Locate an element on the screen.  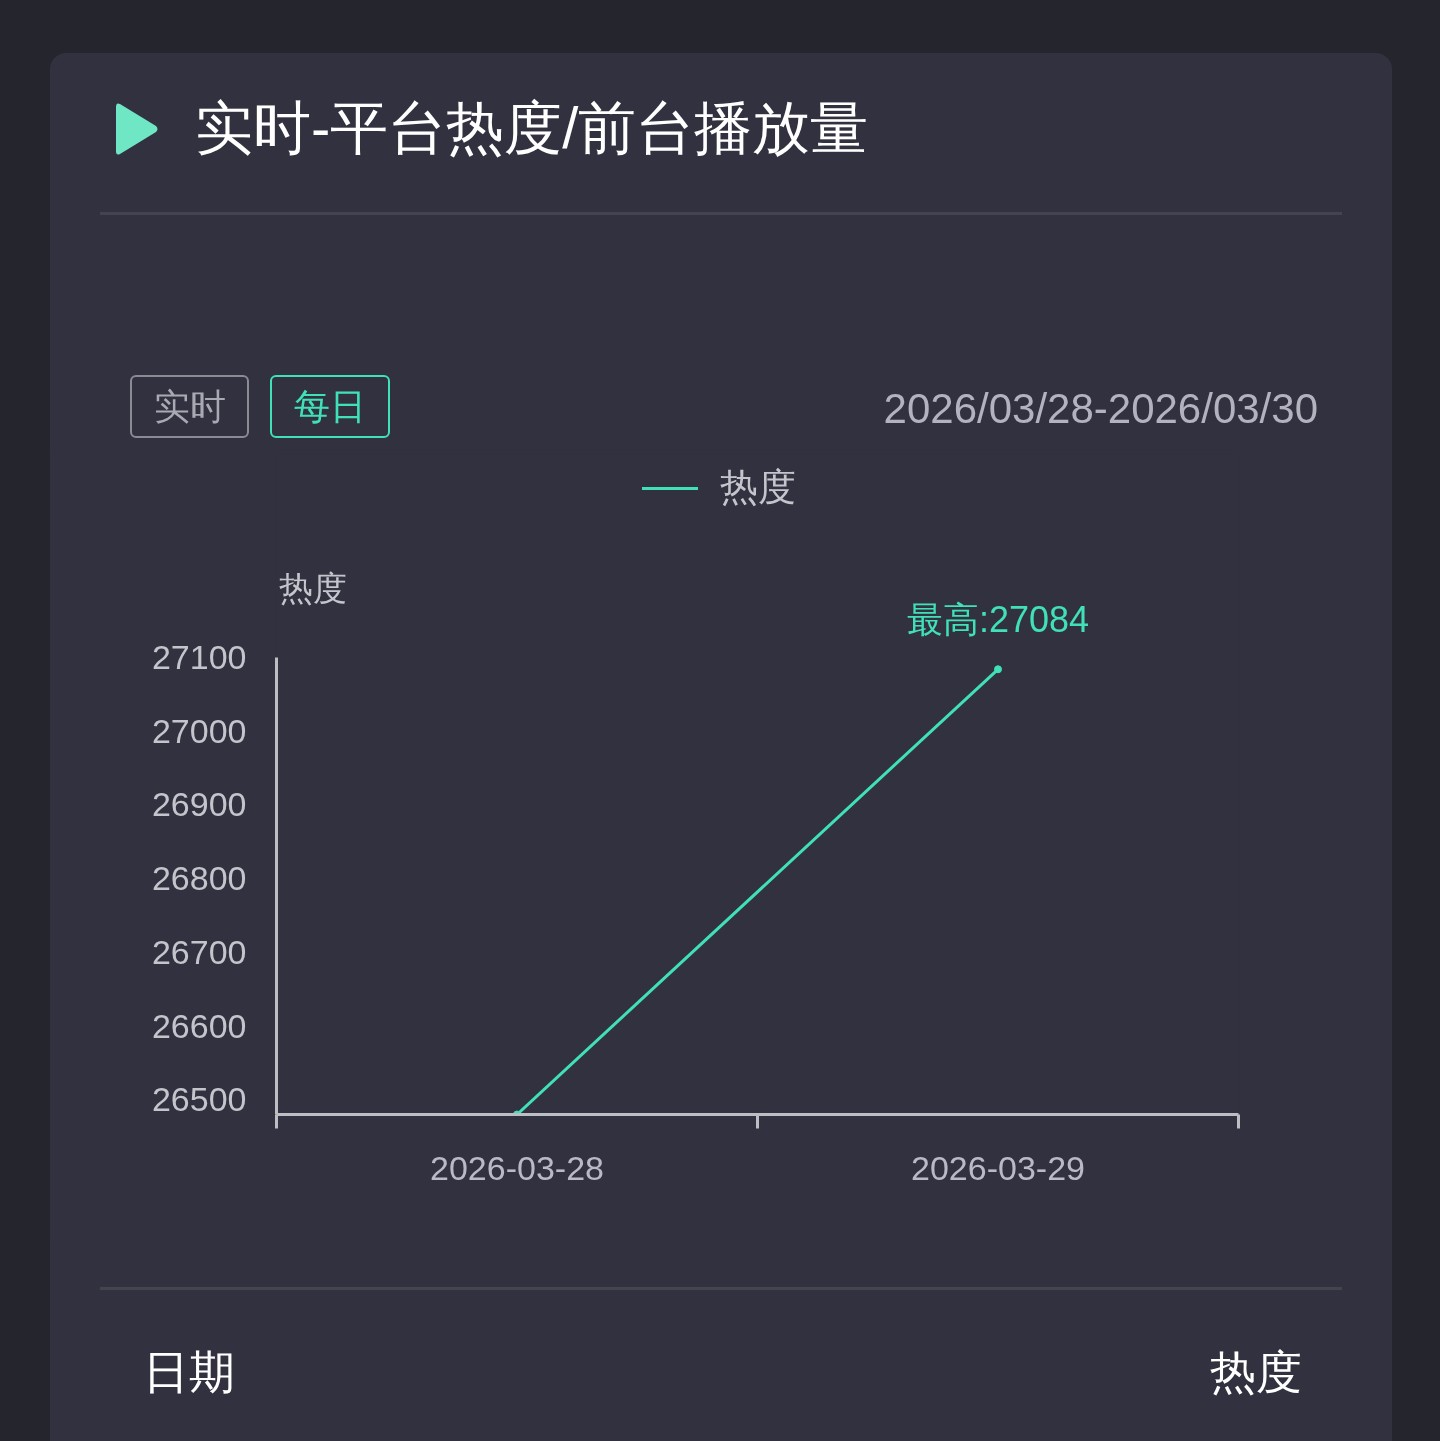
y-tick-label: 26800 is located at coordinates (199, 878).